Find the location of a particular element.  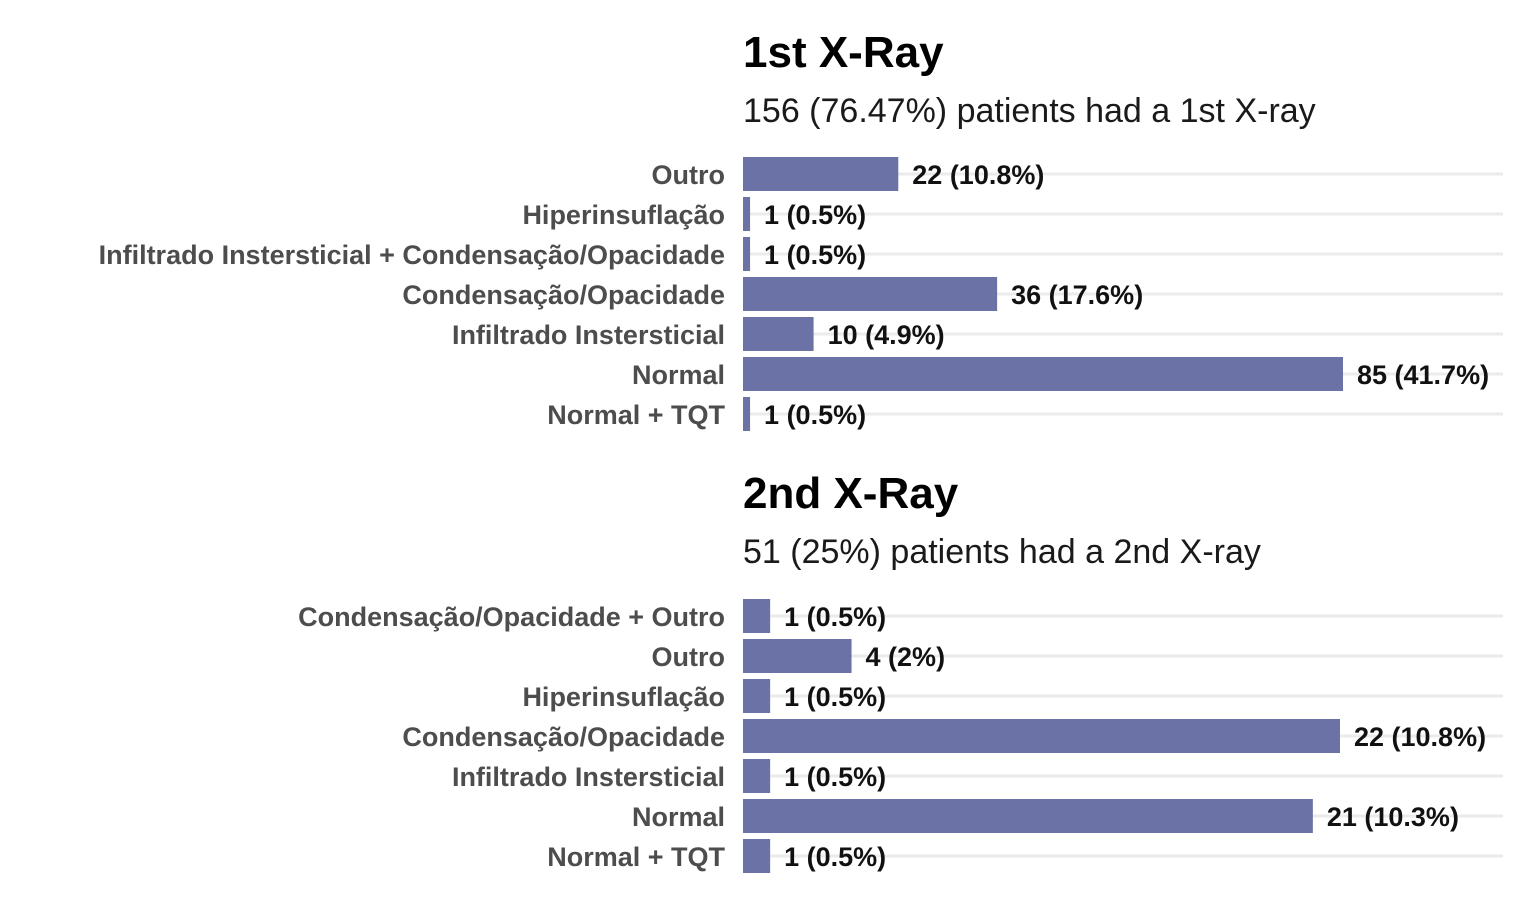

panel-title: 2nd X-Ray is located at coordinates (851, 493).